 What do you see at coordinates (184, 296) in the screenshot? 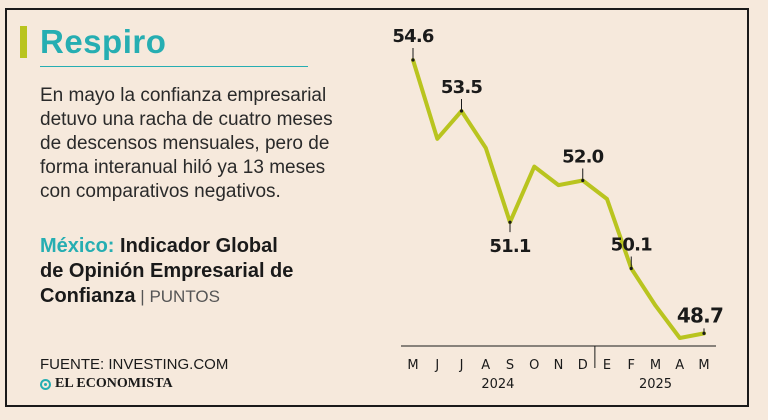
I see `indicator-units: PUNTOS` at bounding box center [184, 296].